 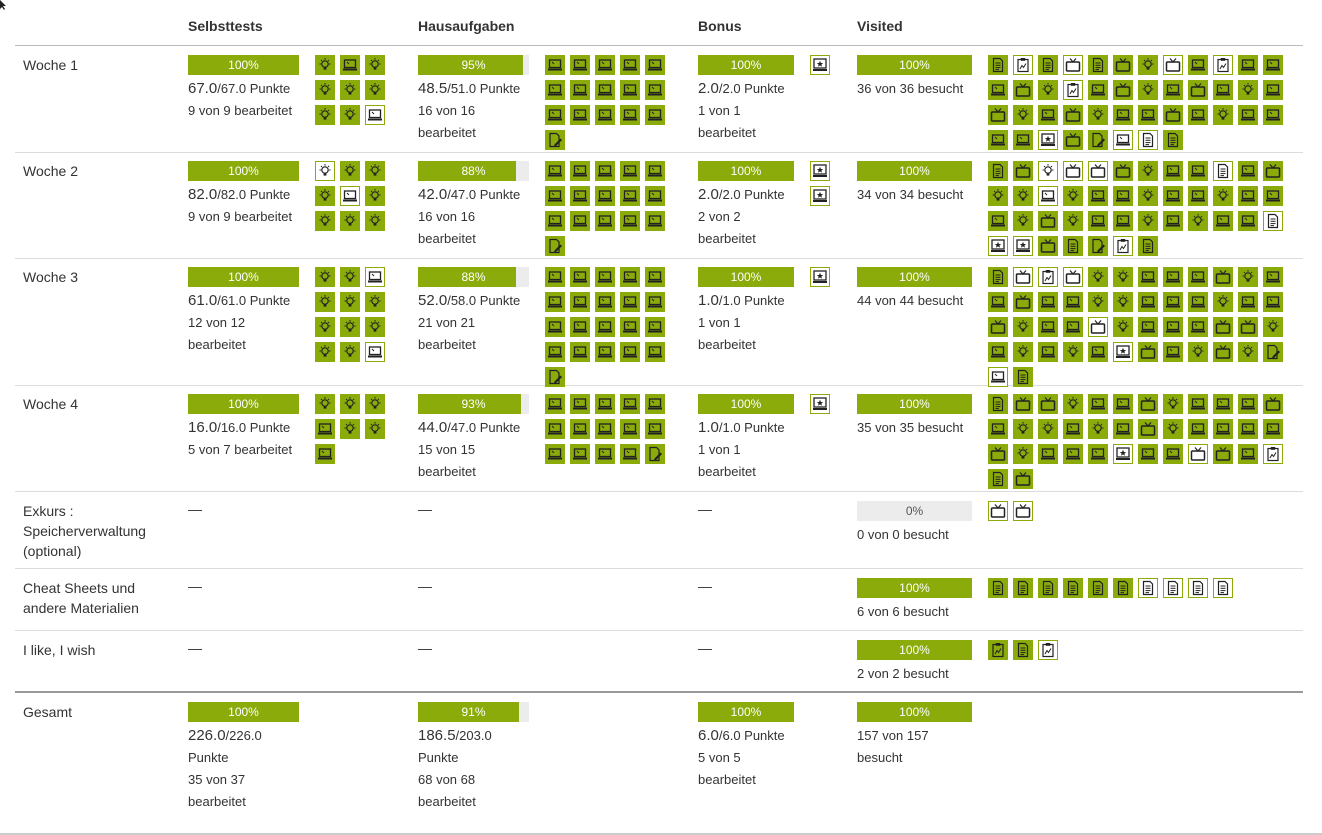 I want to click on award-icon, so click(x=820, y=196).